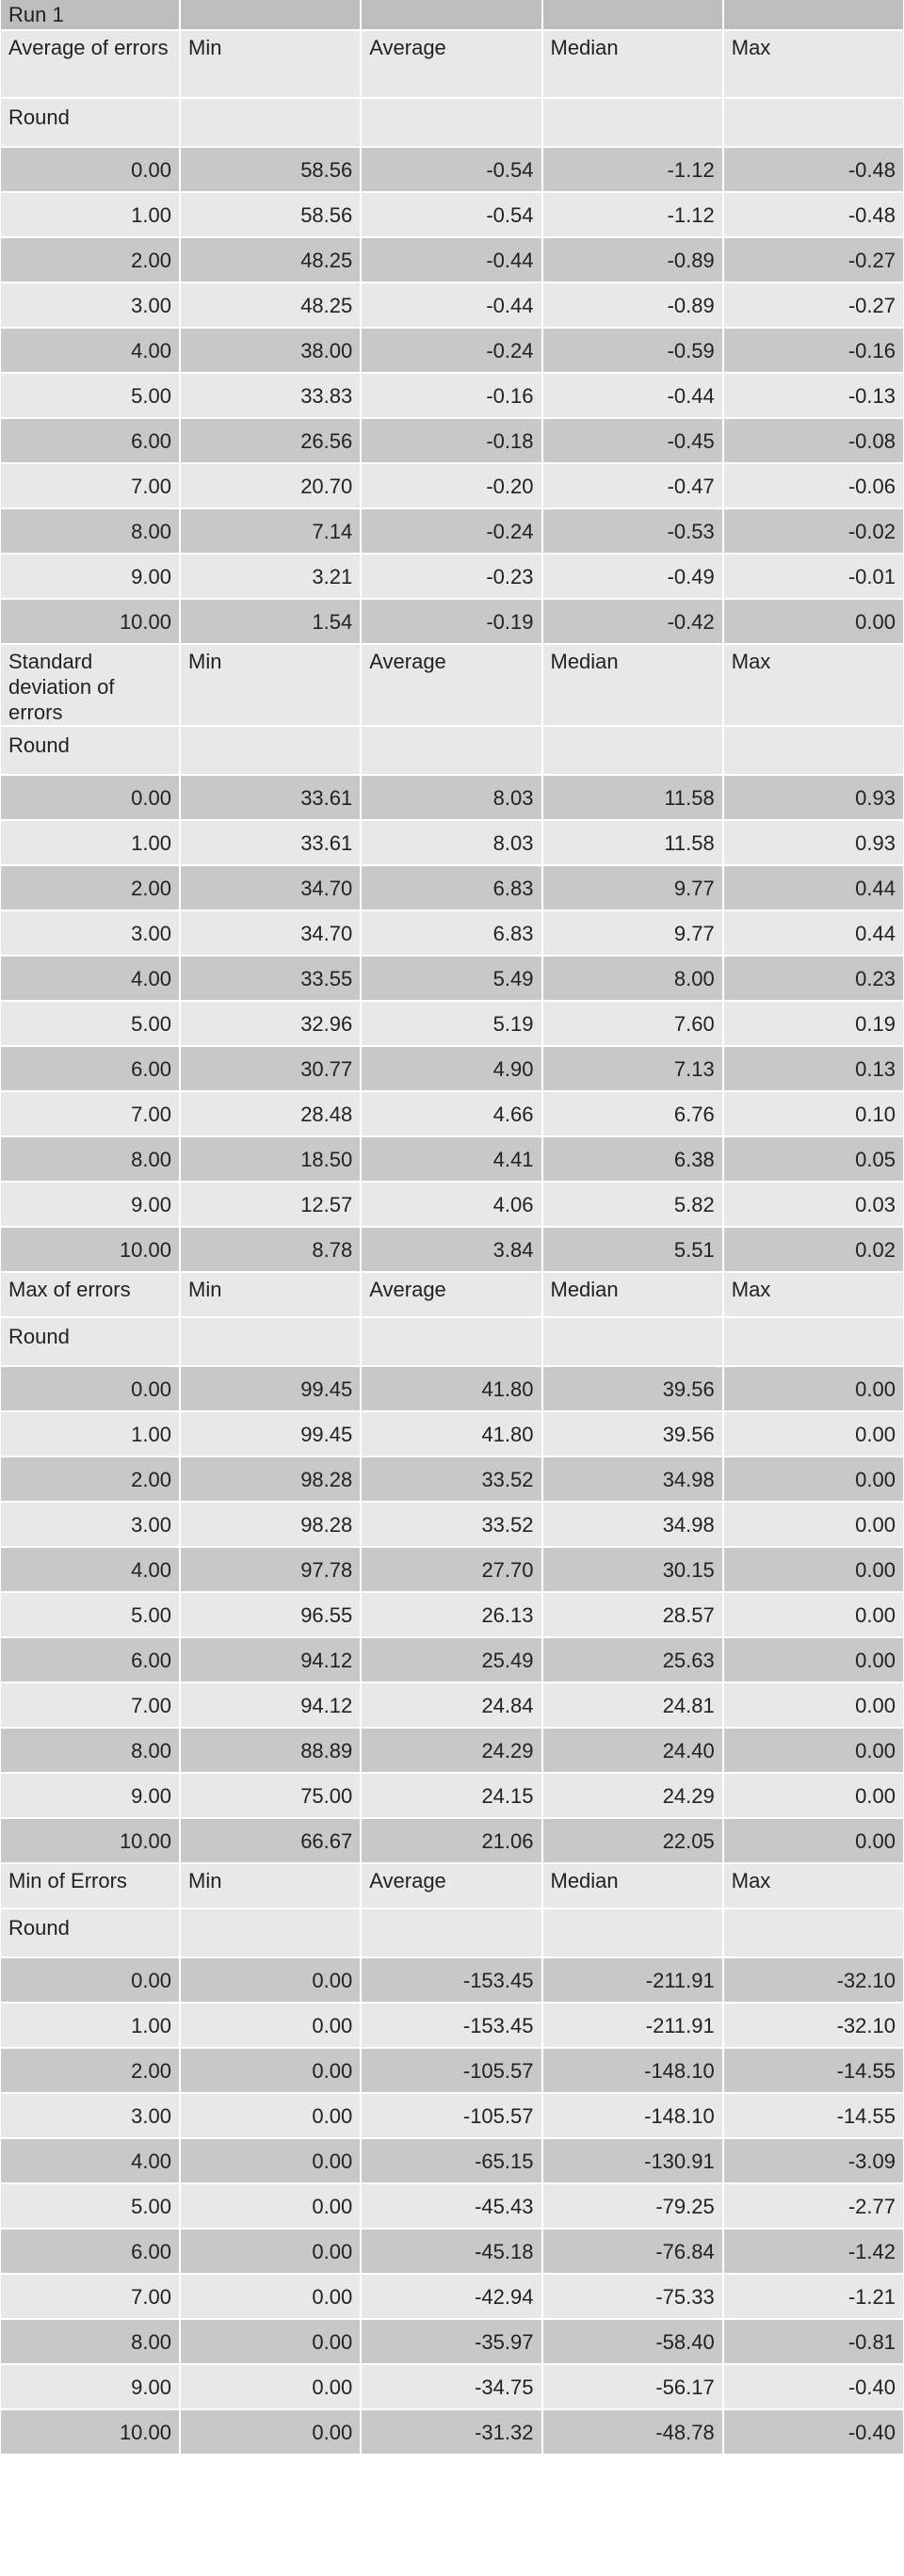 This screenshot has width=904, height=2576. I want to click on median-cell: 5.51, so click(632, 1249).